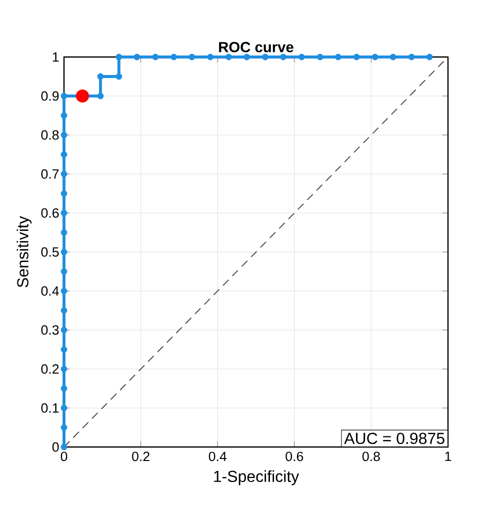 The width and height of the screenshot is (491, 513). What do you see at coordinates (50, 213) in the screenshot?
I see `y-tick-label: 0.6` at bounding box center [50, 213].